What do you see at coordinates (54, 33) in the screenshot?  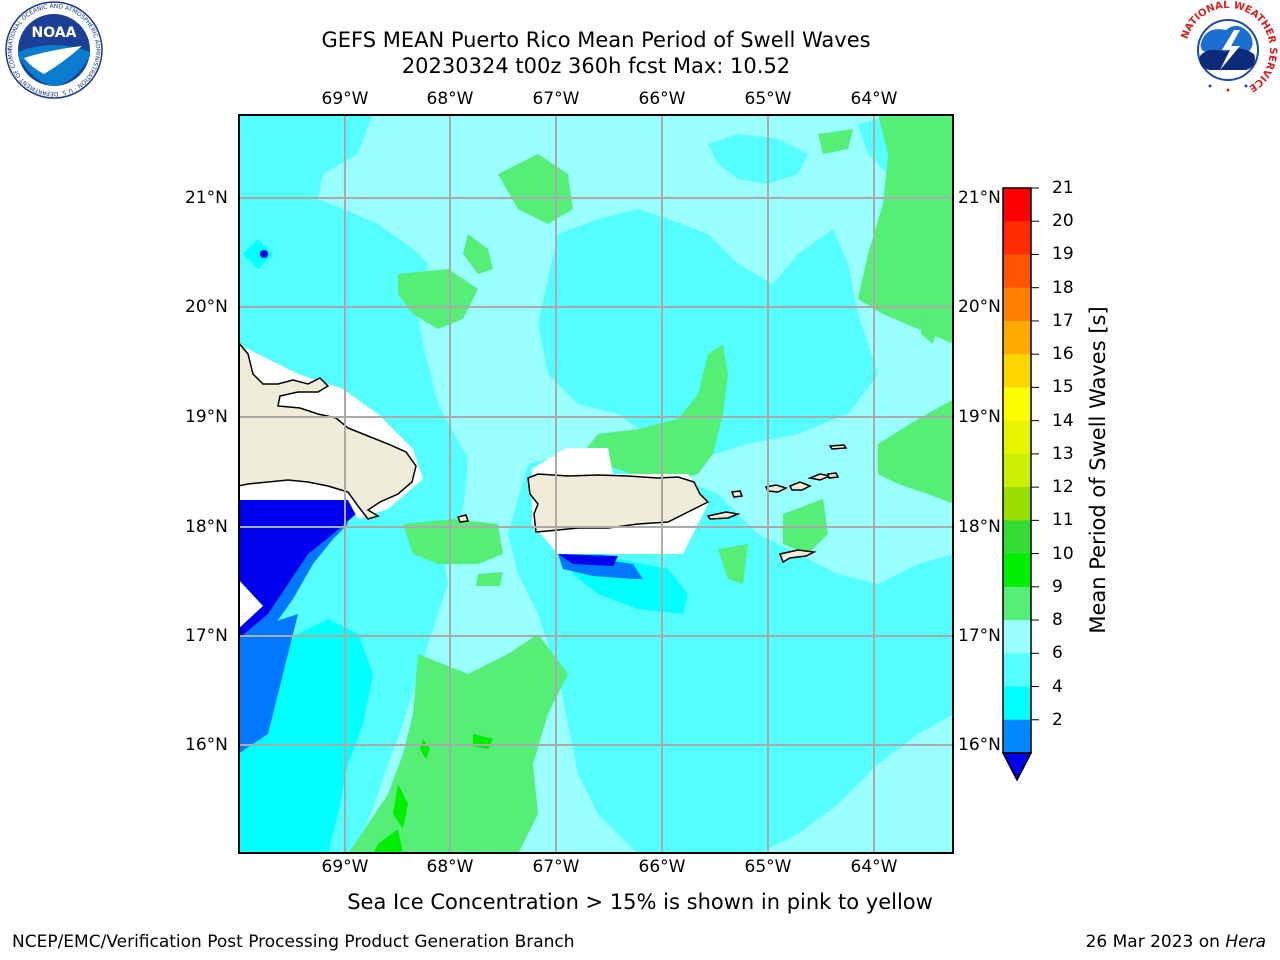 I see `noaa-logo-text: NOAA` at bounding box center [54, 33].